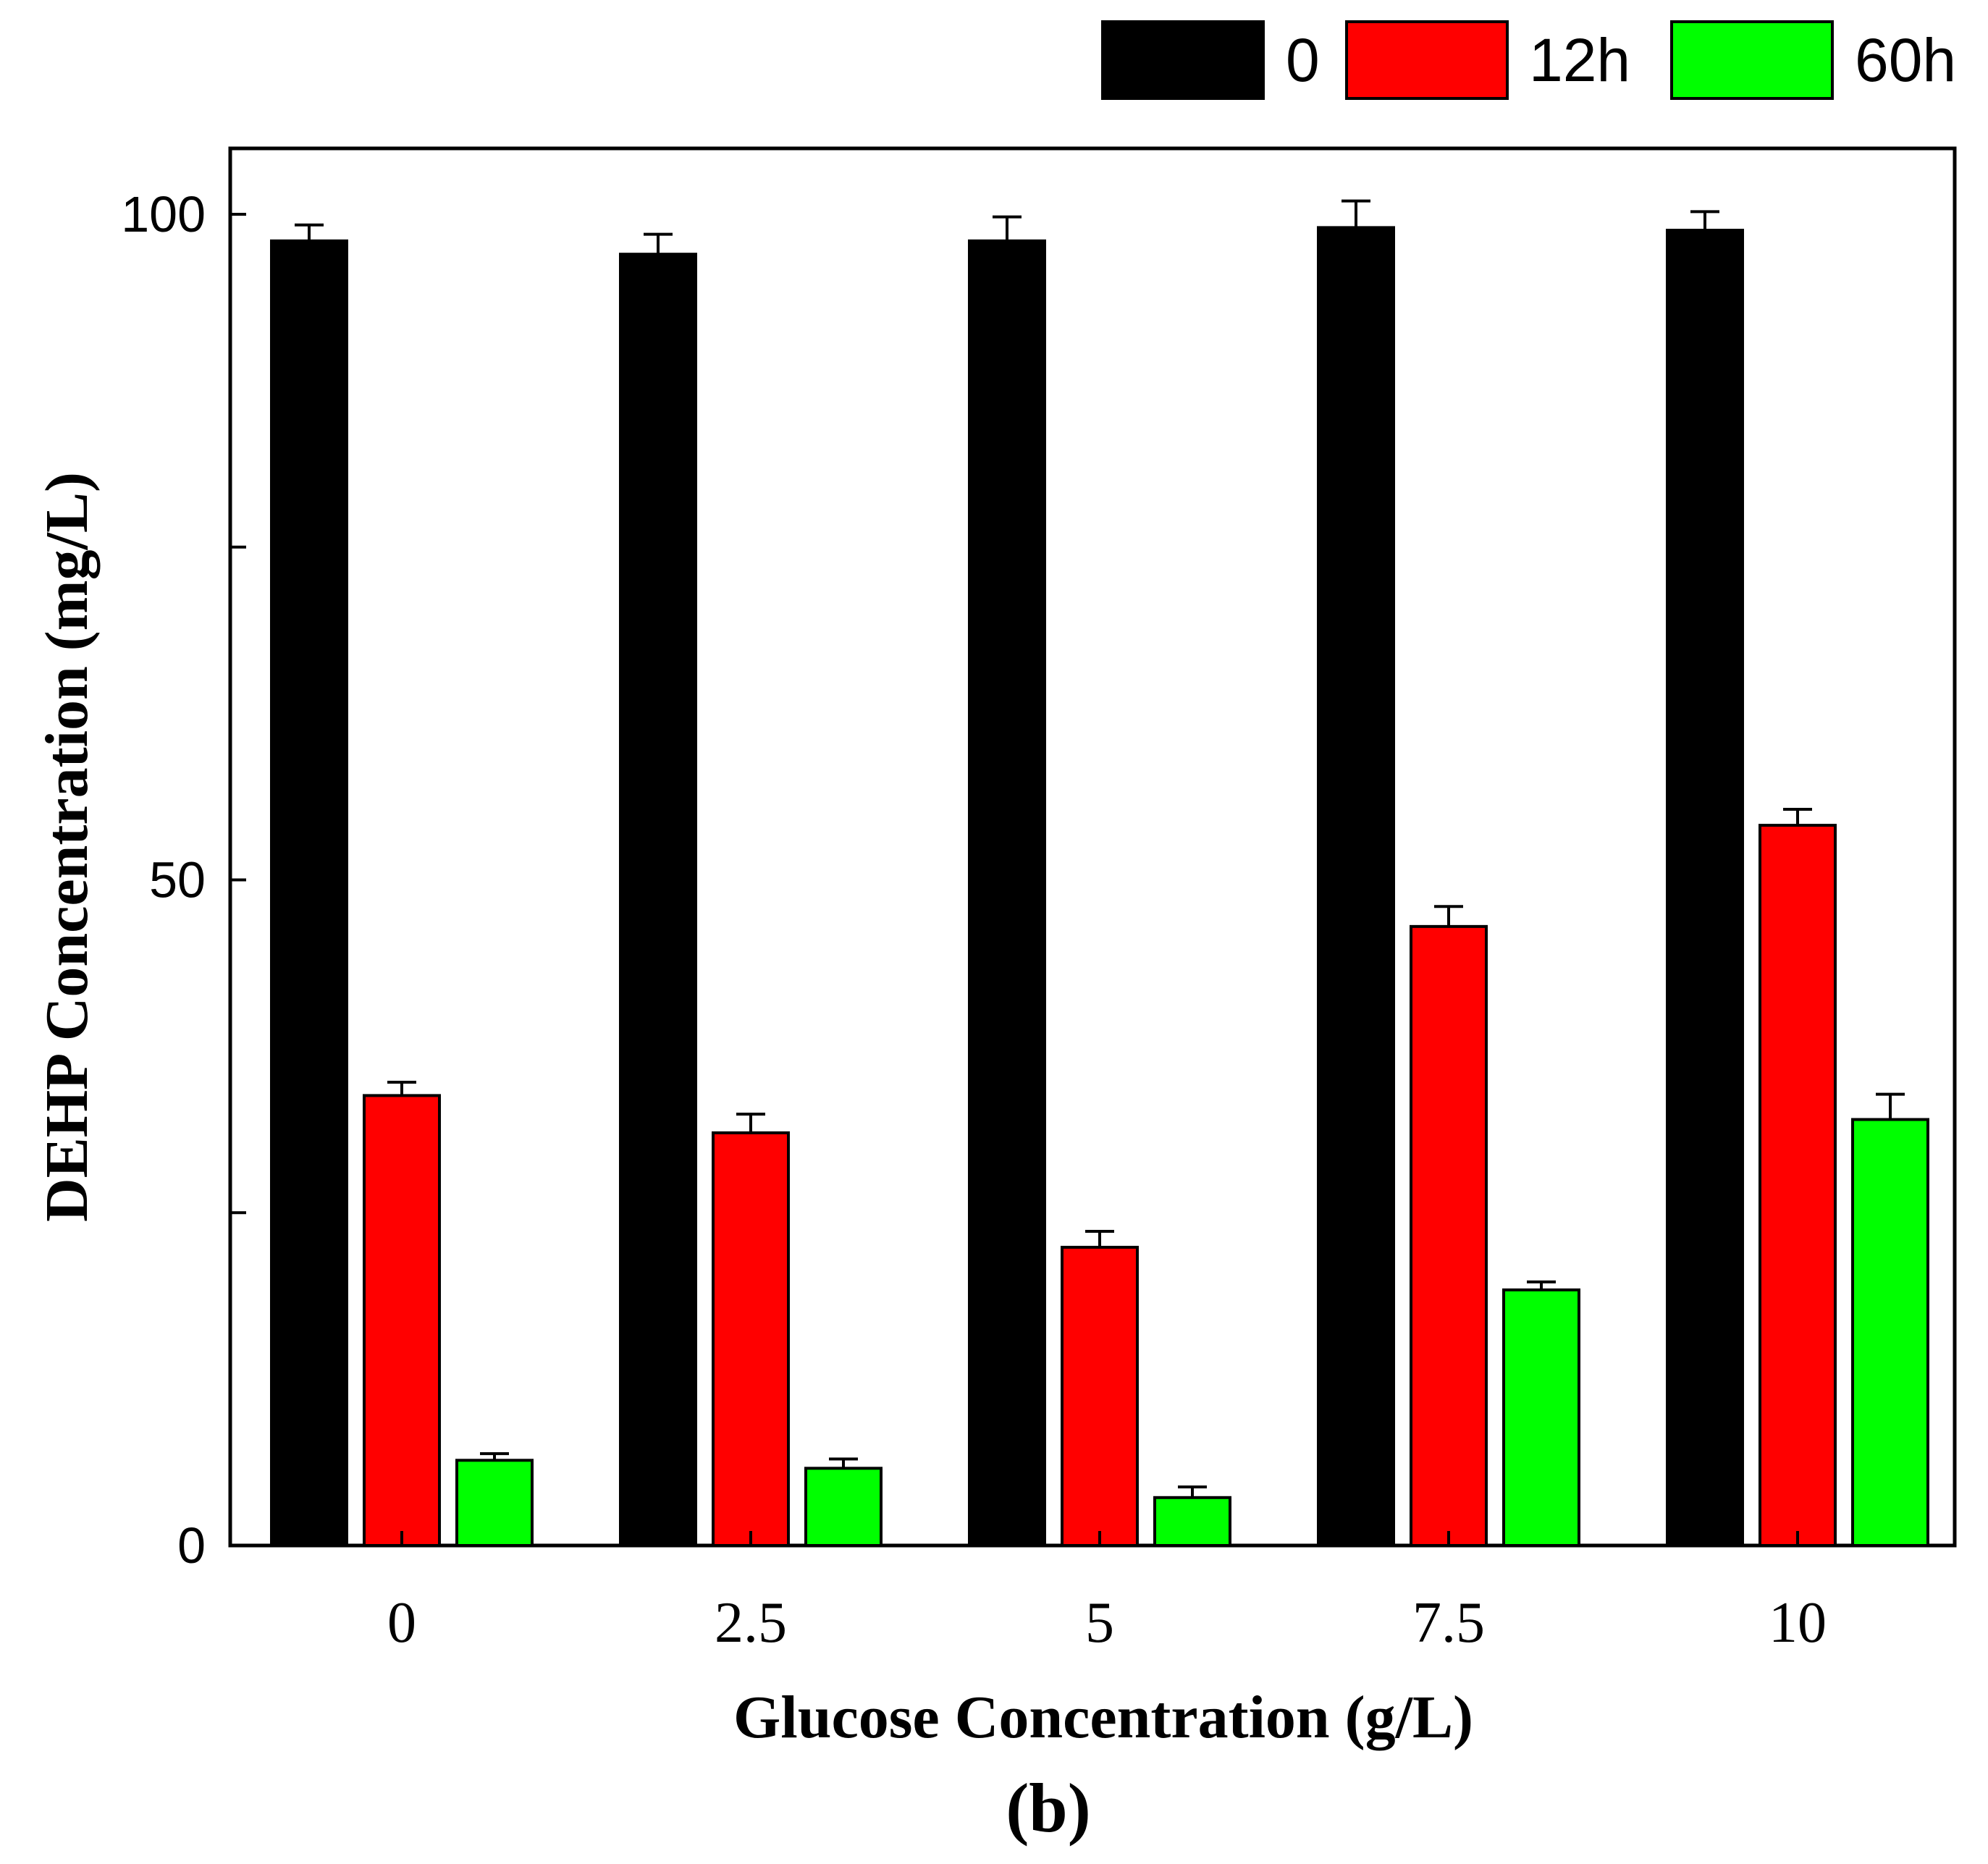 This screenshot has height=1864, width=1988. I want to click on bar-12h-7.5, so click(1449, 1235).